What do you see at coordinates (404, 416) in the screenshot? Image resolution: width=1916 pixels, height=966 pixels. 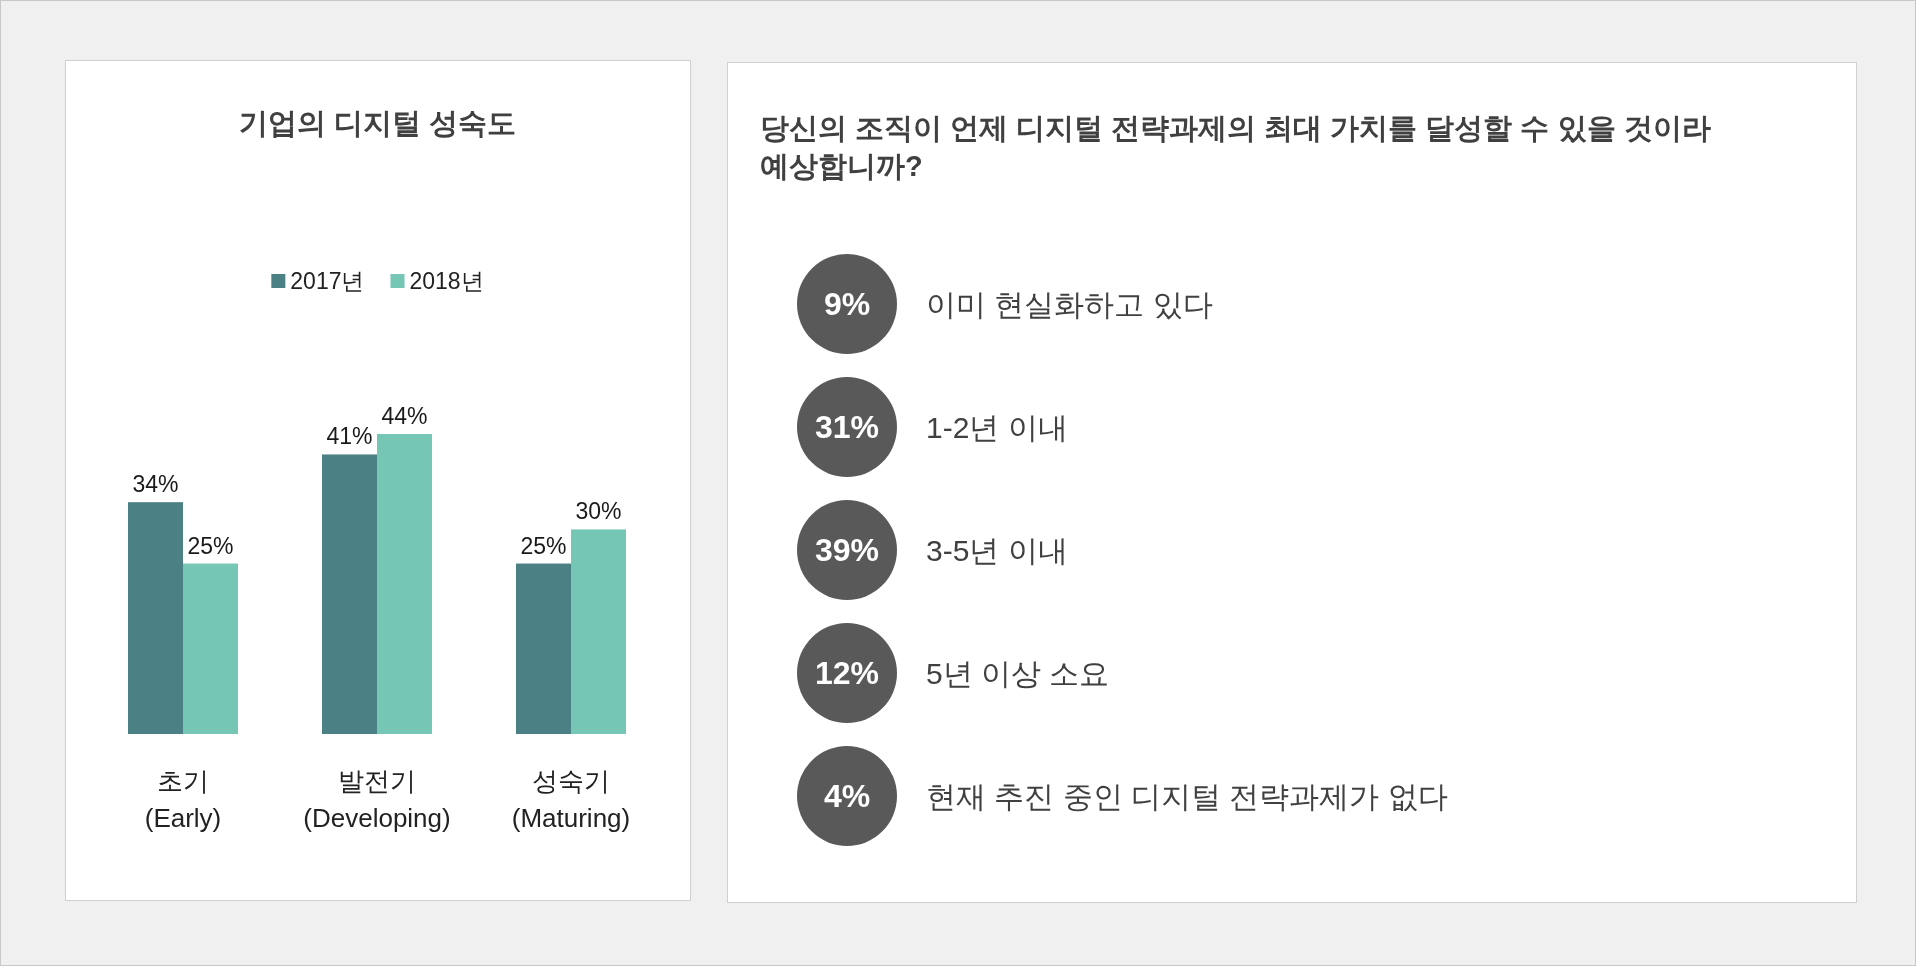 I see `data-label: 44%` at bounding box center [404, 416].